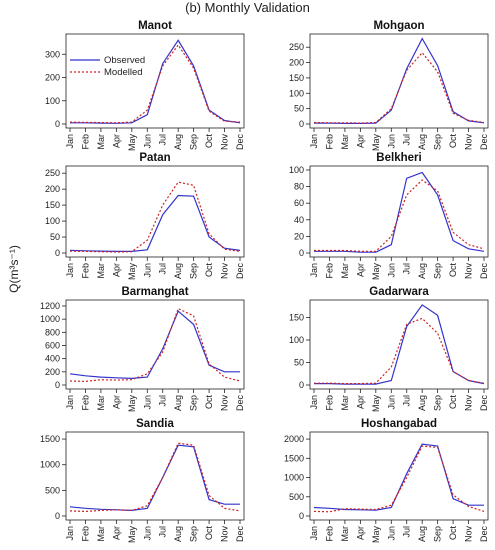  Describe the element at coordinates (247, 7) in the screenshot. I see `figure-title: (b) Monthly Validation` at that location.